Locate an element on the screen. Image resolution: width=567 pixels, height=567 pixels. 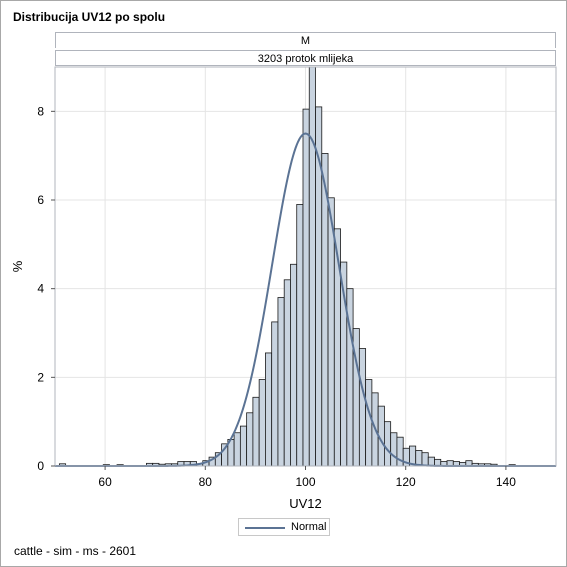
panel-header-gender: M is located at coordinates (305, 40).